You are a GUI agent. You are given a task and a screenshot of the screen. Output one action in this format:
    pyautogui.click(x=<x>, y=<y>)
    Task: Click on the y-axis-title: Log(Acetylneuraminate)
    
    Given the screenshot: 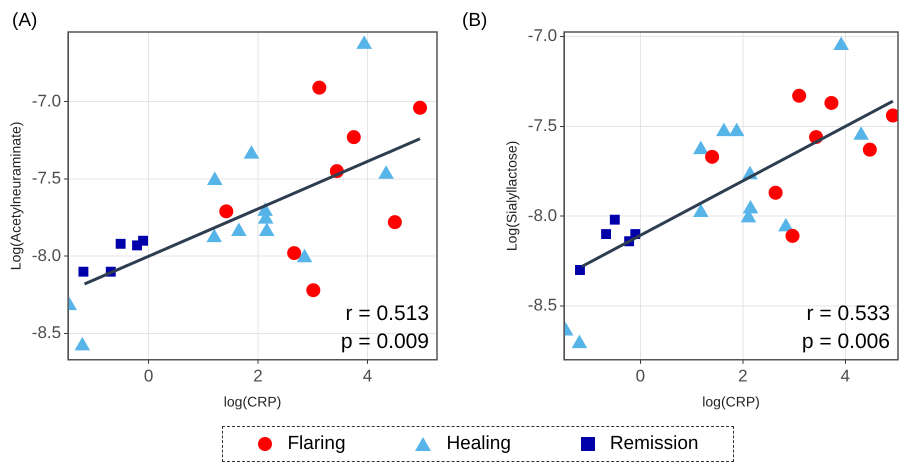 What is the action you would take?
    pyautogui.click(x=15, y=196)
    